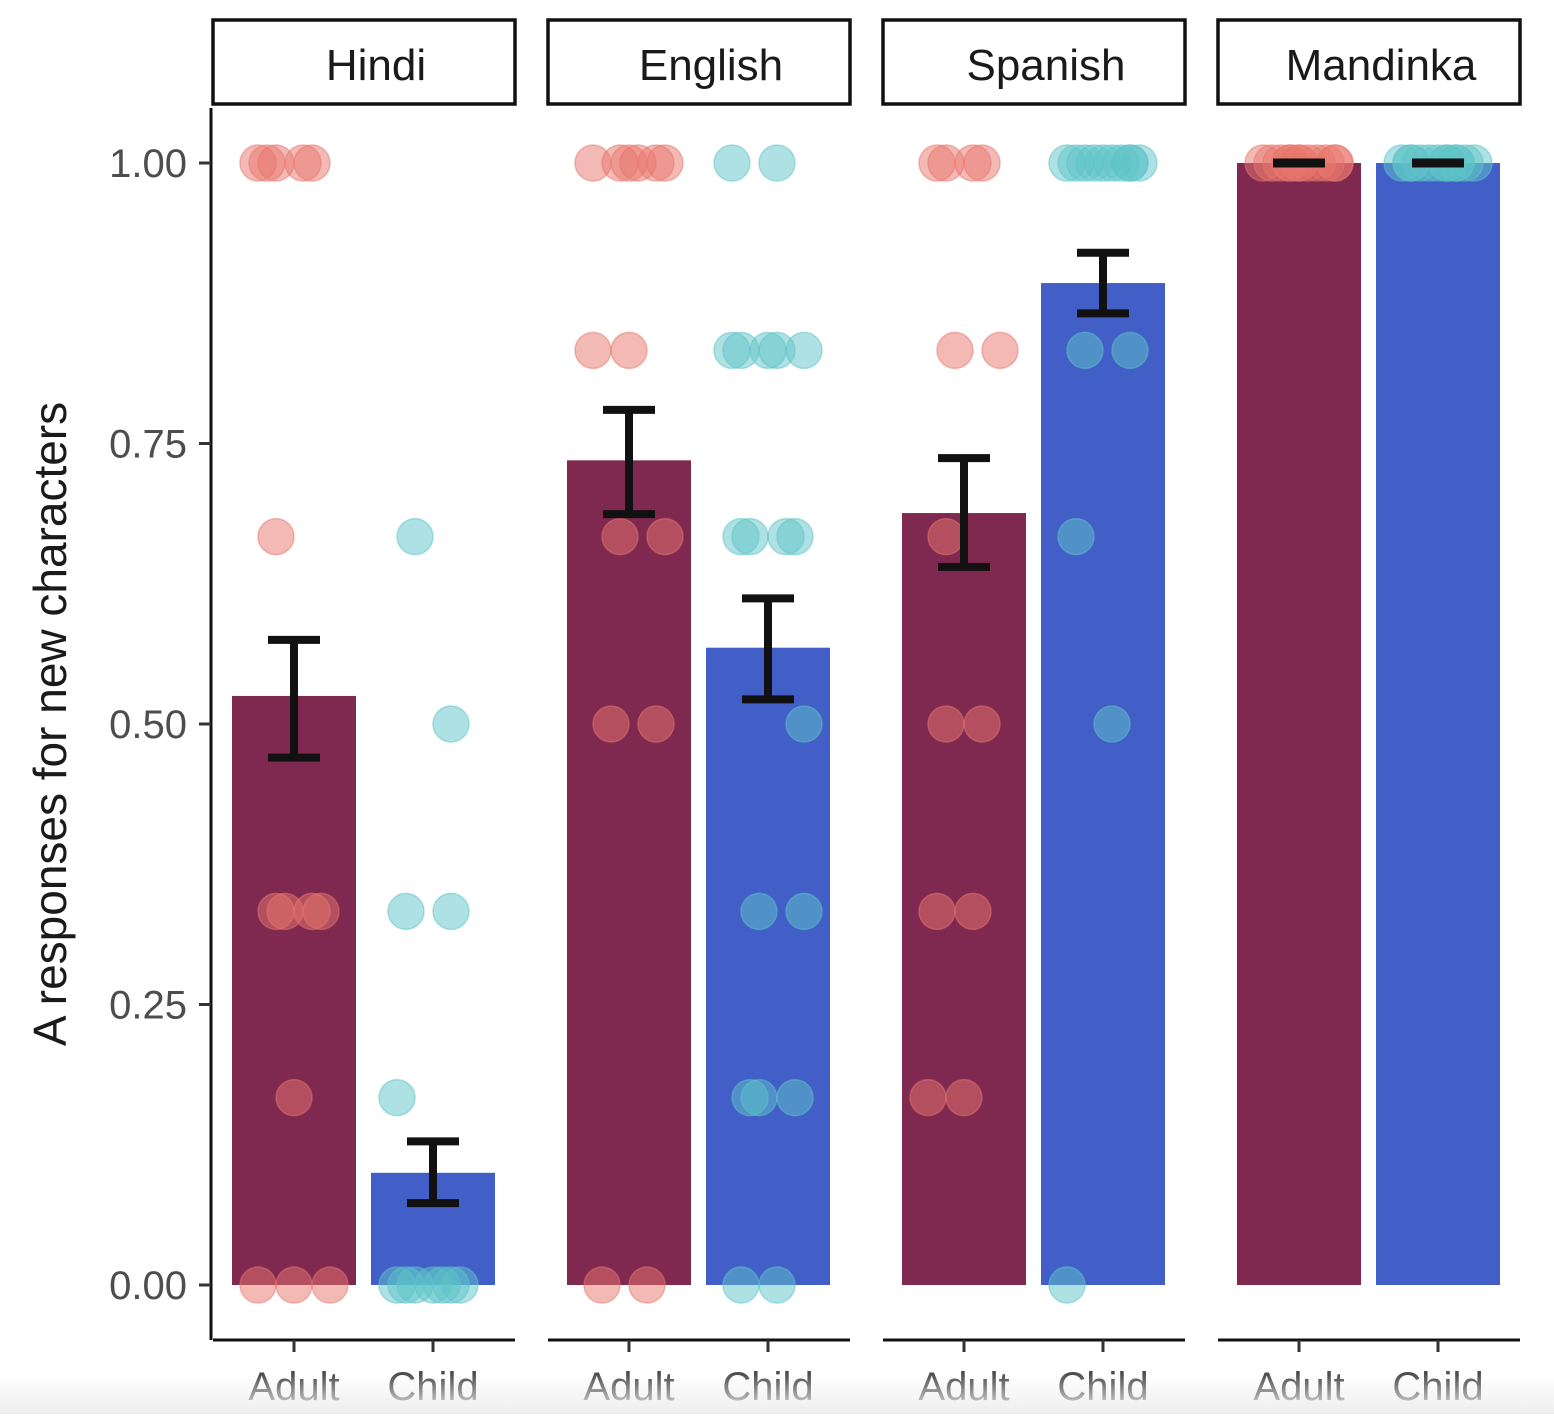 The width and height of the screenshot is (1554, 1419). Describe the element at coordinates (148, 1006) in the screenshot. I see `y-tick-label: 0.25` at that location.